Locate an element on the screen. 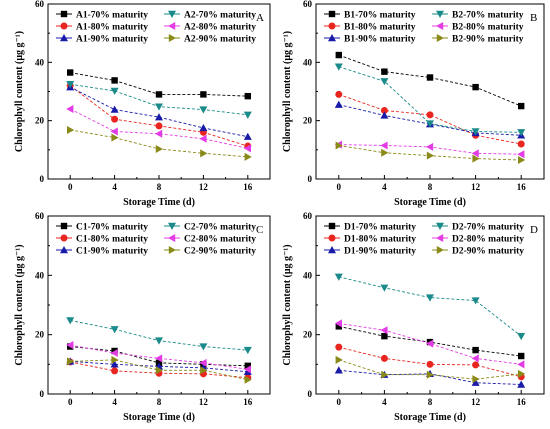  legend-entry: B1-90% maturity is located at coordinates (380, 40).